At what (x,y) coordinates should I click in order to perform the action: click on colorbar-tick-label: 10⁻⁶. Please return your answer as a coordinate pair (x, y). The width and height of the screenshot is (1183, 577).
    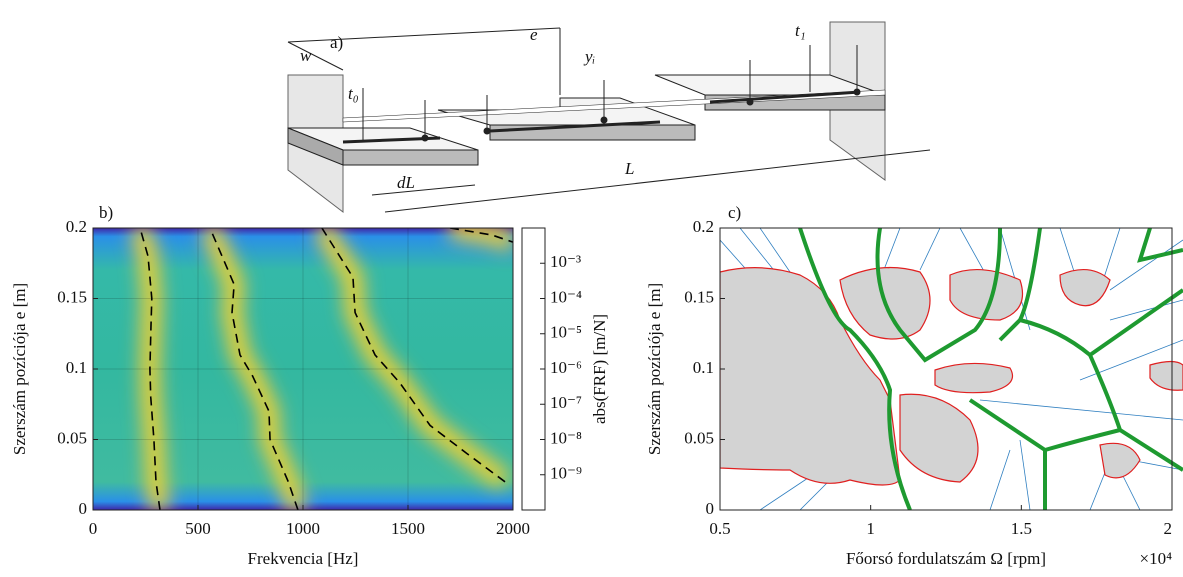
    Looking at the image, I should click on (566, 367).